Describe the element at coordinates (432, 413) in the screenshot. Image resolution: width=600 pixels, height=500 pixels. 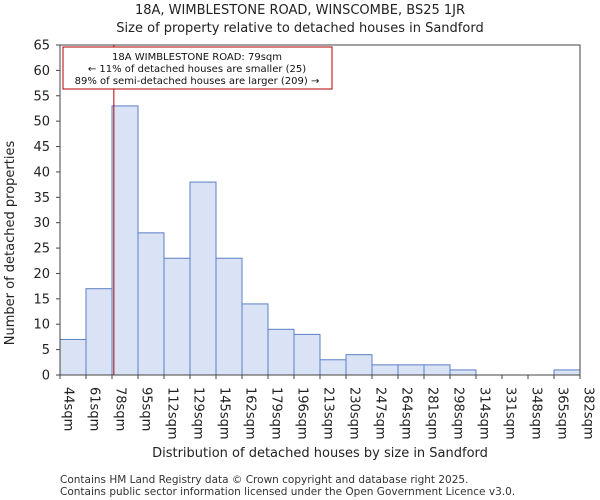
I see `x-tick-label: 281sqm` at that location.